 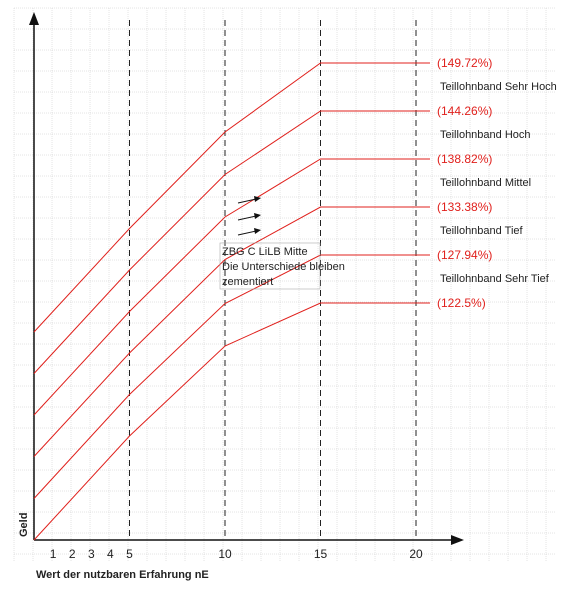 What do you see at coordinates (461, 303) in the screenshot?
I see `end-label: (122.5%)` at bounding box center [461, 303].